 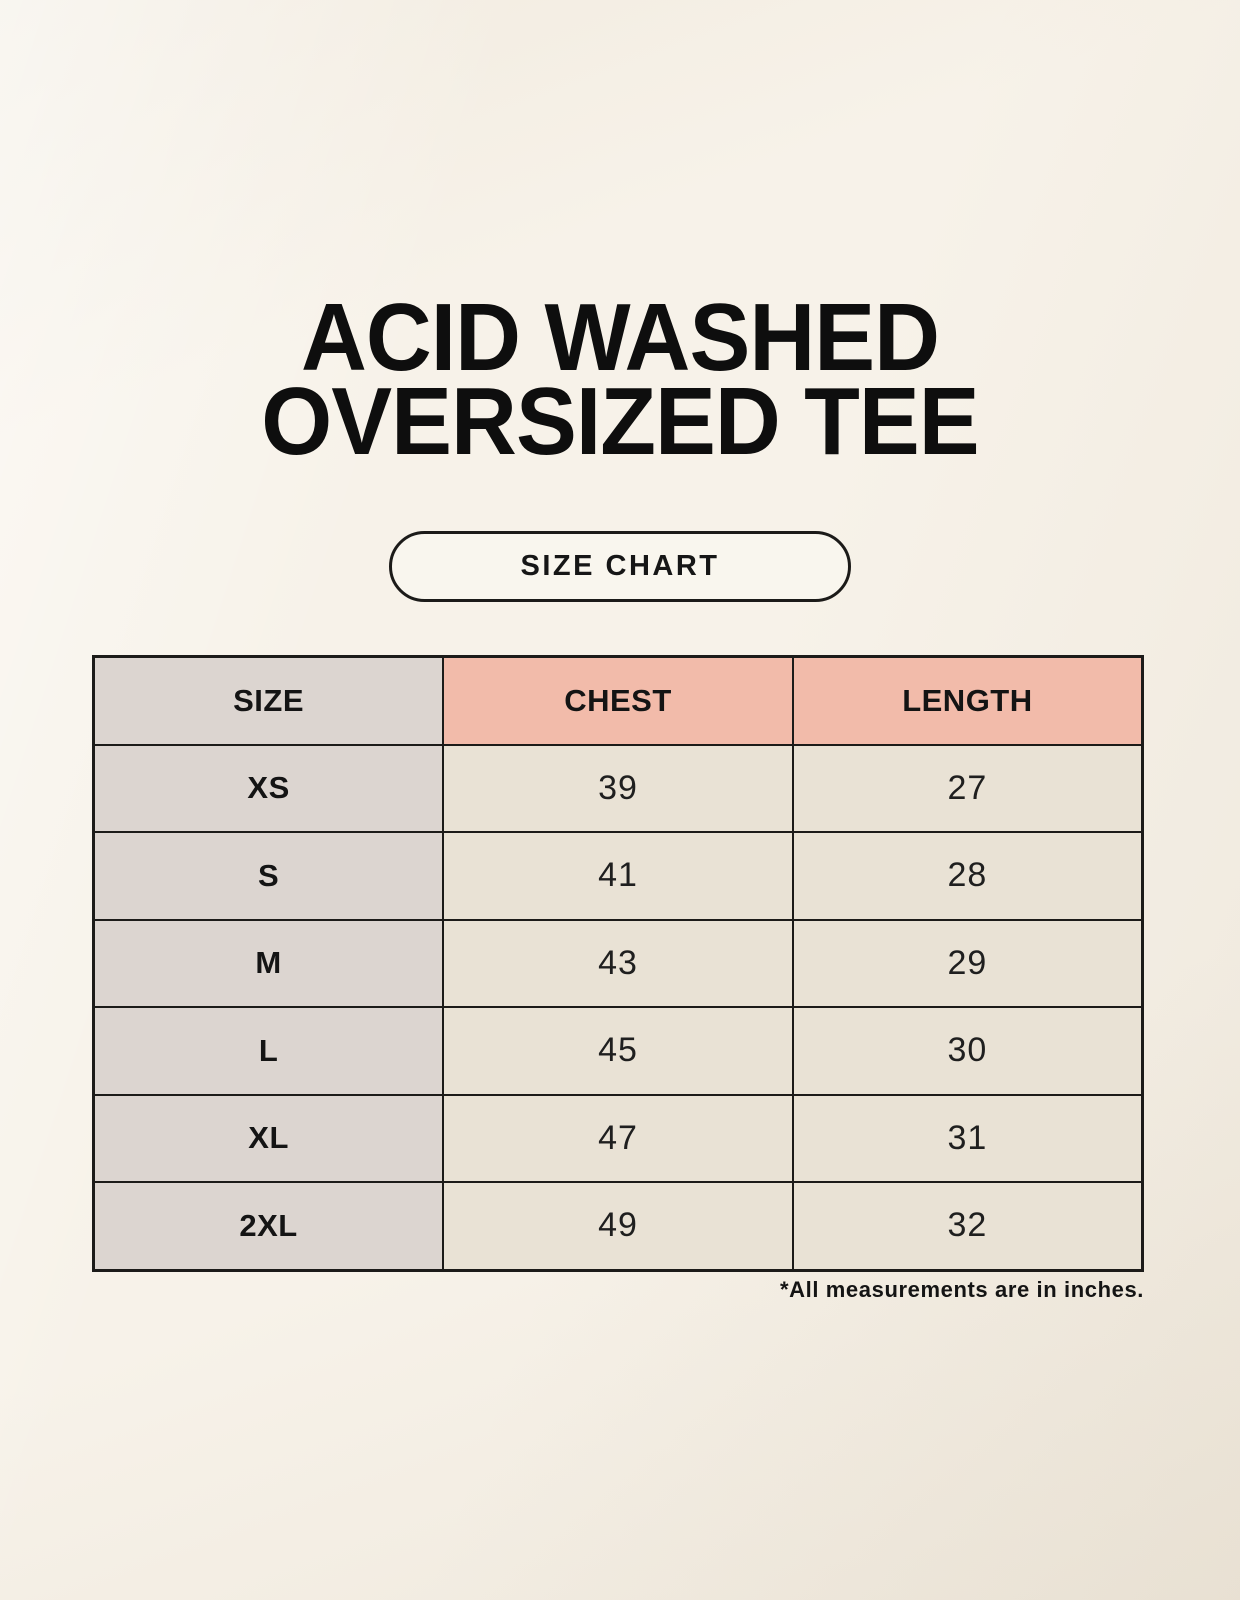 What do you see at coordinates (967, 876) in the screenshot?
I see `length-value: 28` at bounding box center [967, 876].